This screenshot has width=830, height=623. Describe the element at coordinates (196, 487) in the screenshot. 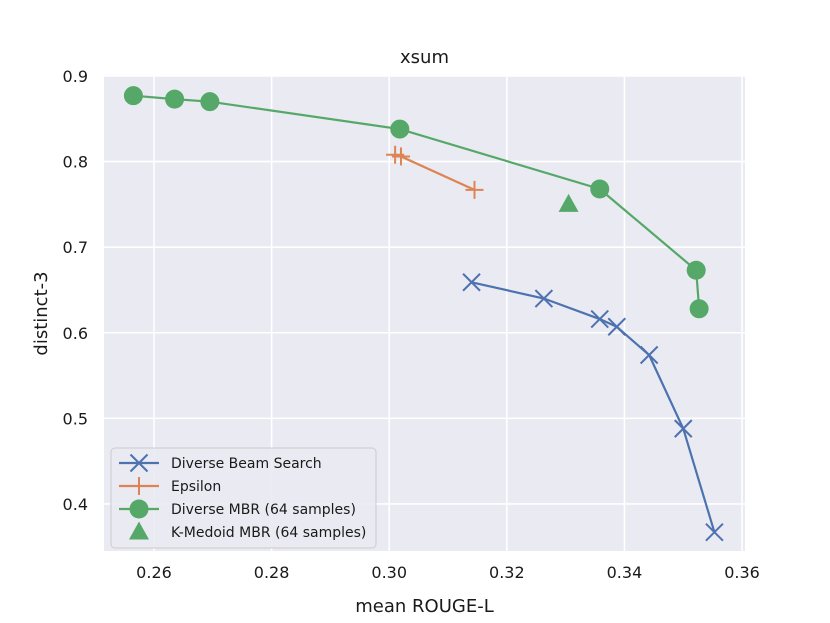

I see `legend-label: Epsilon` at that location.